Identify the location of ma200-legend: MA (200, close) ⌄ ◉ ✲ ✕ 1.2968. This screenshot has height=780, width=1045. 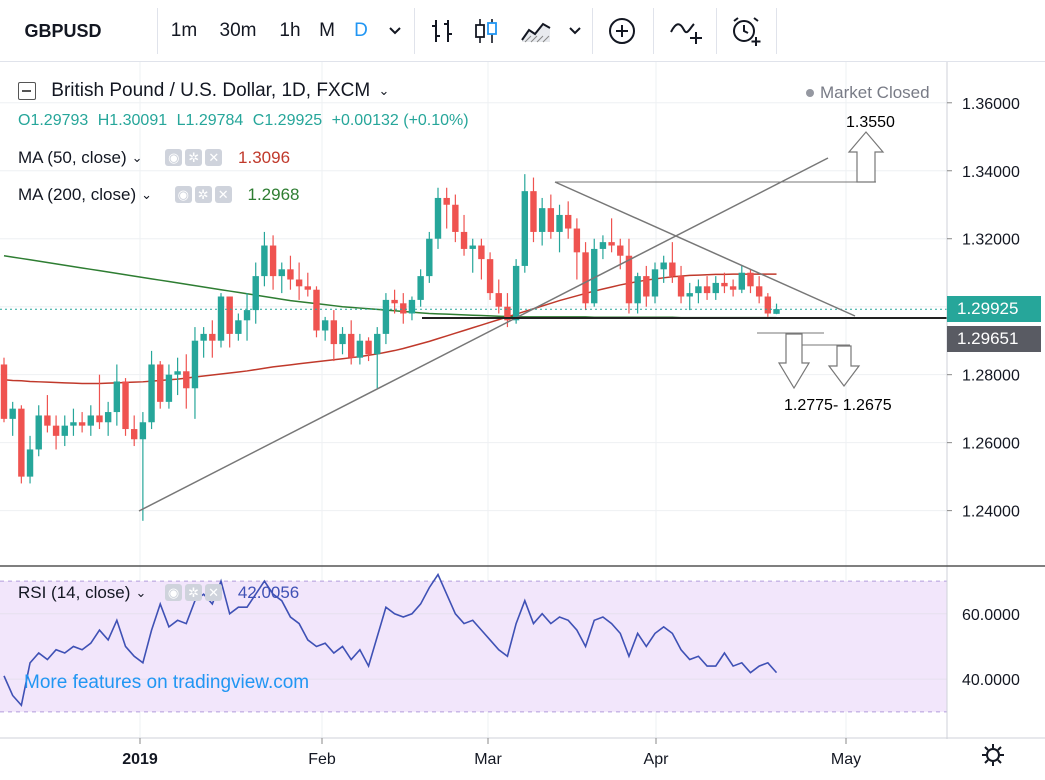
(158, 194).